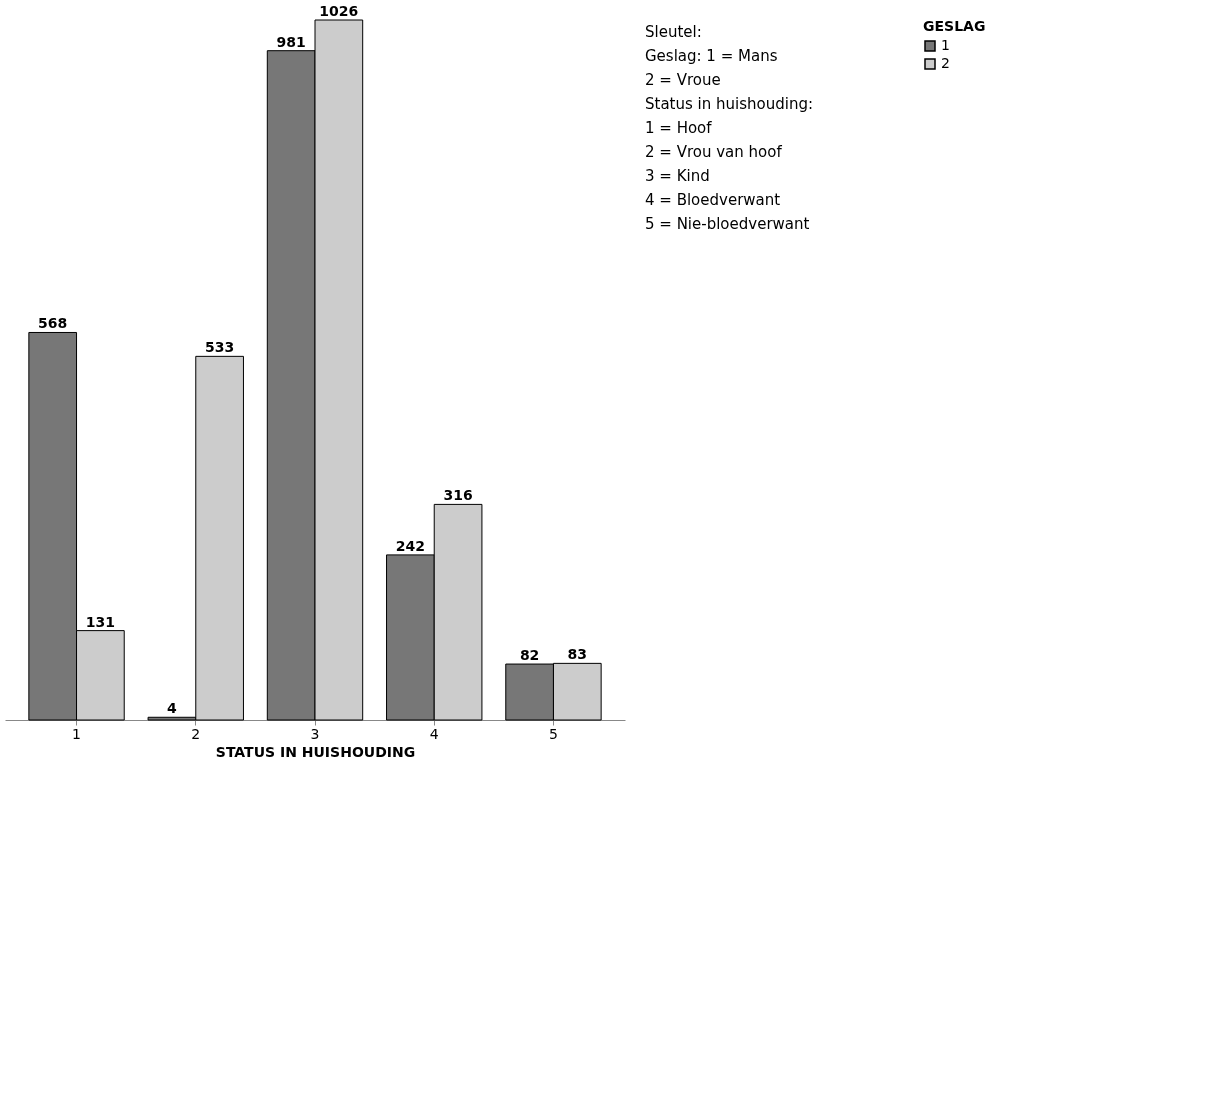  I want to click on data-label: 533, so click(220, 347).